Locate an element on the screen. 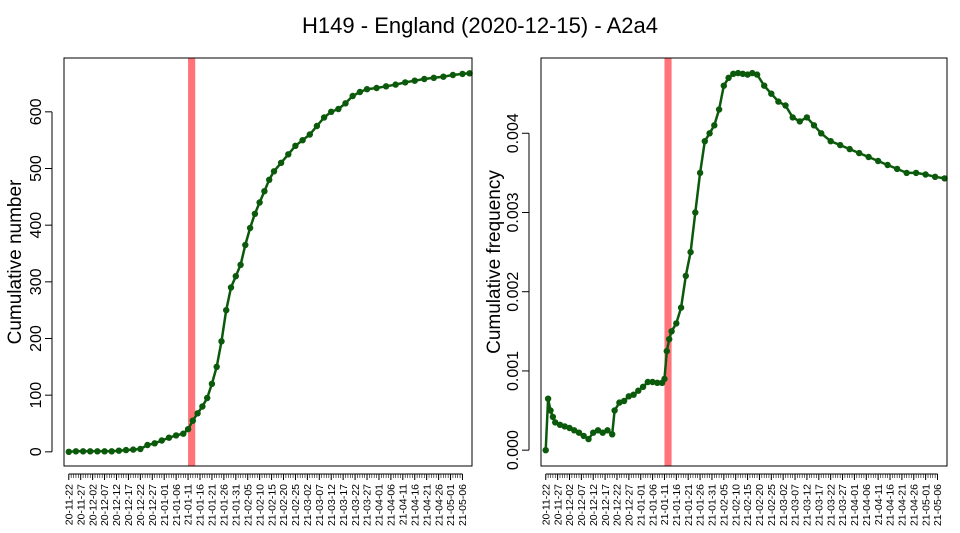 This screenshot has height=533, width=960. x-tick-label: 21-02-05 is located at coordinates (248, 505).